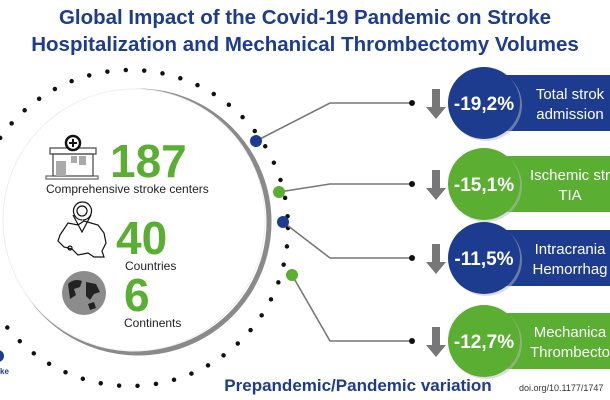  What do you see at coordinates (72, 157) in the screenshot?
I see `hospital-icon` at bounding box center [72, 157].